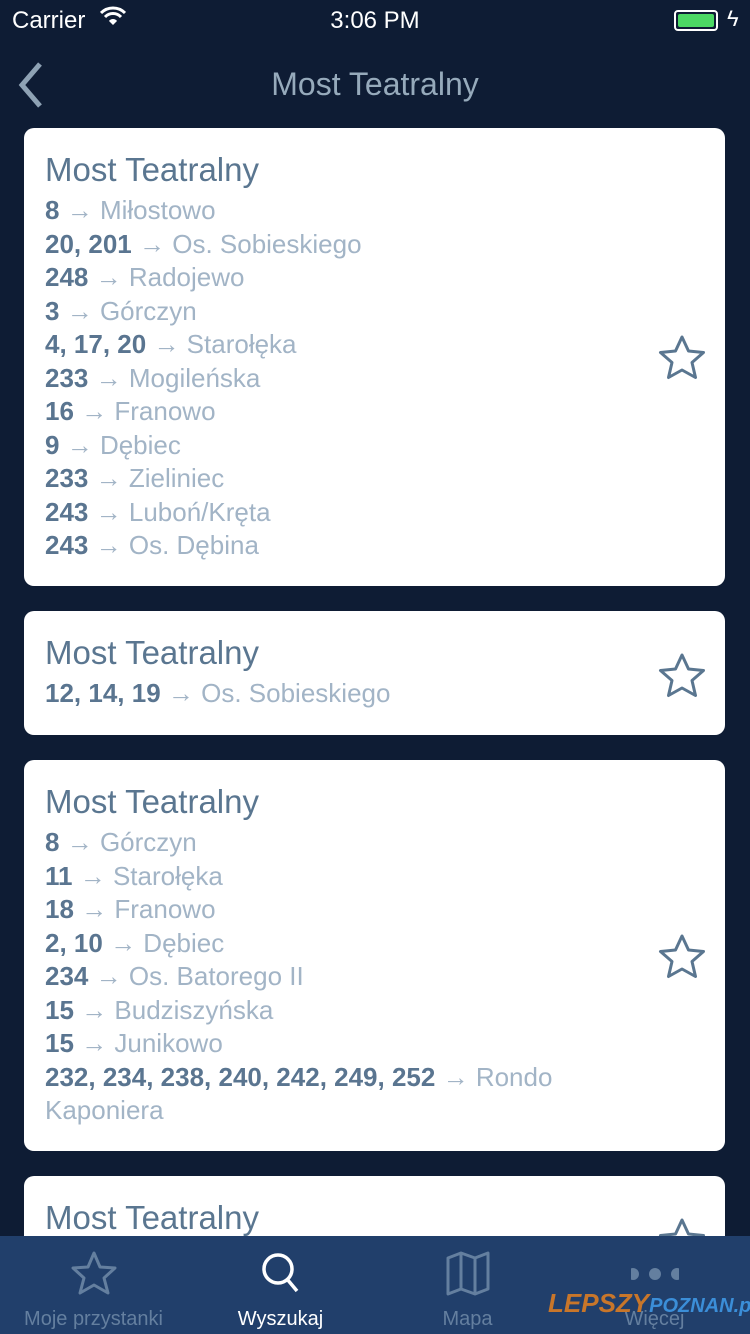  What do you see at coordinates (157, 210) in the screenshot?
I see `route-destination: Miłostowo` at bounding box center [157, 210].